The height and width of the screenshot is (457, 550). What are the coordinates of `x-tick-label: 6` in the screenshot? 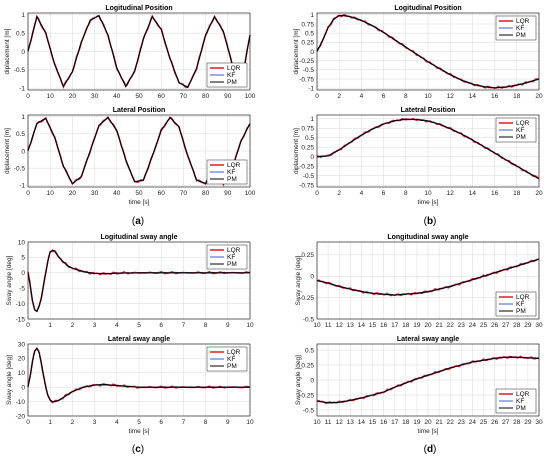 It's located at (161, 325).